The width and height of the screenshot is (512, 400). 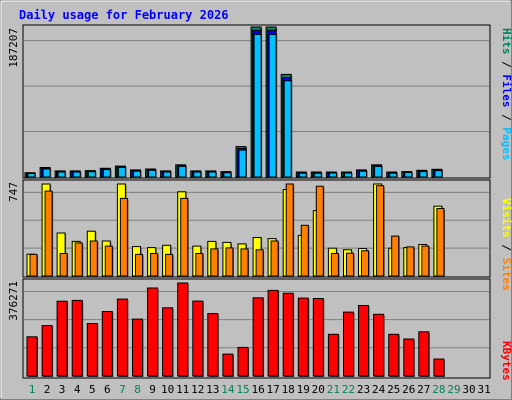 What do you see at coordinates (506, 143) in the screenshot?
I see `legend-pages: Pages` at bounding box center [506, 143].